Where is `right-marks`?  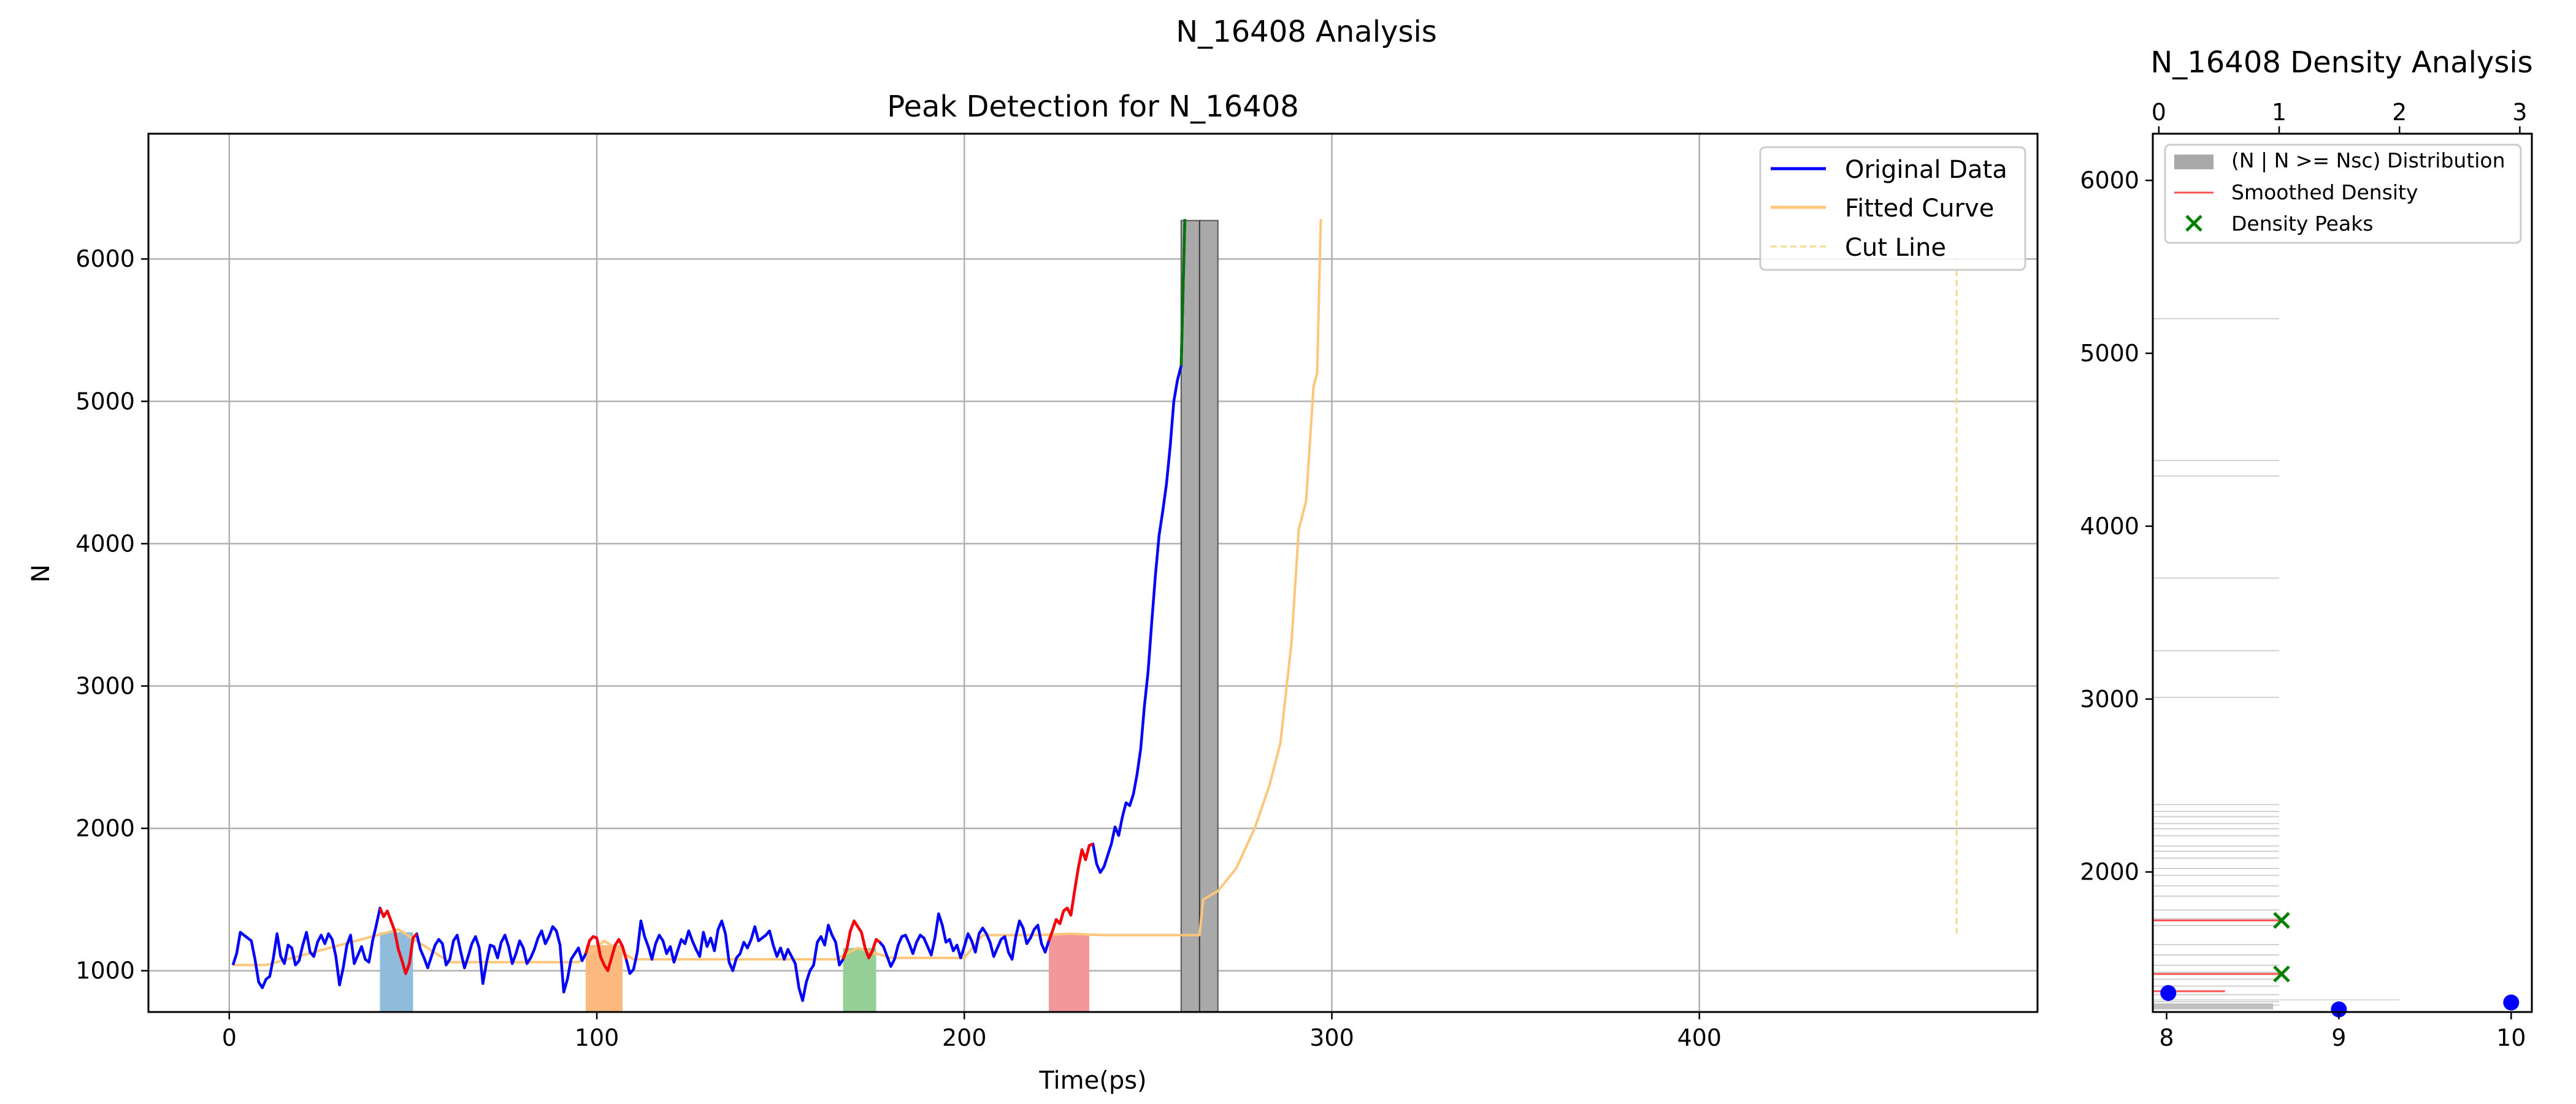
right-marks is located at coordinates (2336, 668).